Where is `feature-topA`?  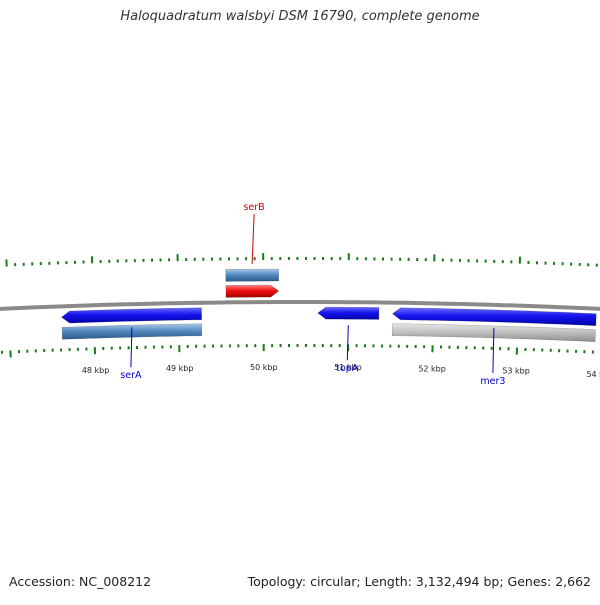 feature-topA is located at coordinates (348, 313).